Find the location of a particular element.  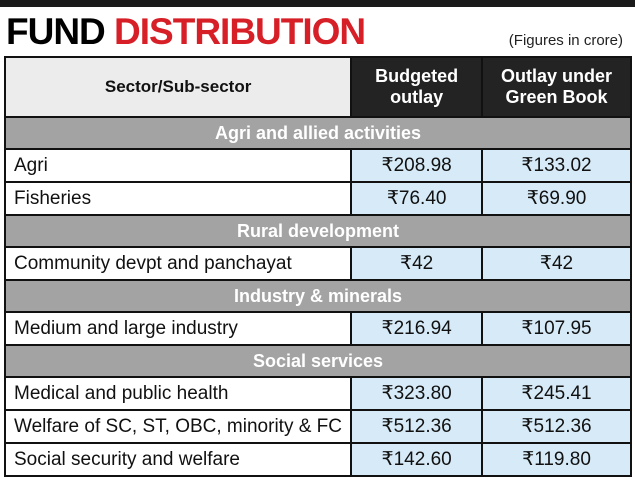

section-title: Rural development is located at coordinates (318, 231).